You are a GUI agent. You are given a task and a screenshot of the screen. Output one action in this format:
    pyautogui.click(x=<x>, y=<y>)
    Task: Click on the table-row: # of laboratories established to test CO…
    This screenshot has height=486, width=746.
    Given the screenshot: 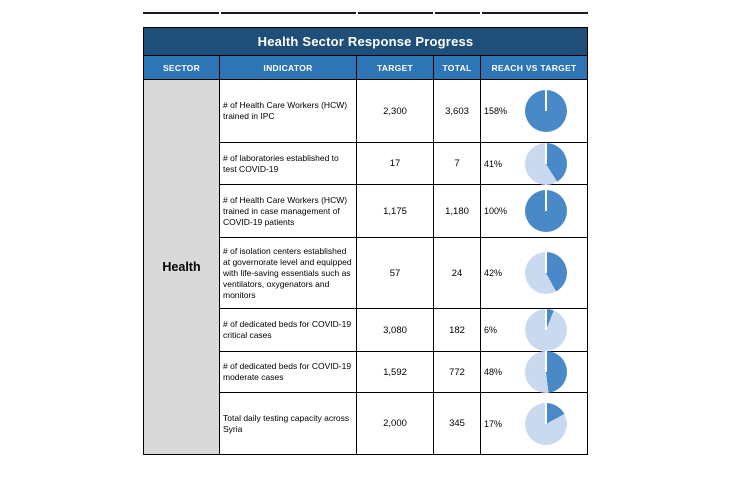 What is the action you would take?
    pyautogui.click(x=403, y=163)
    